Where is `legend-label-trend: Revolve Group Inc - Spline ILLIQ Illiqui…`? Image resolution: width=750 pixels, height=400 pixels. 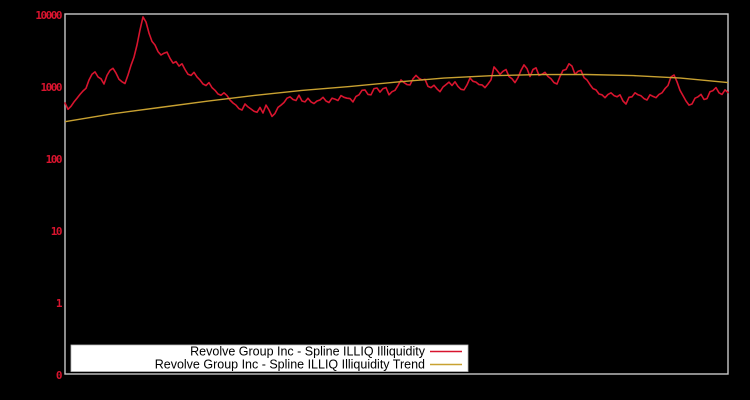
legend-label-trend: Revolve Group Inc - Spline ILLIQ Illiqui… is located at coordinates (290, 365).